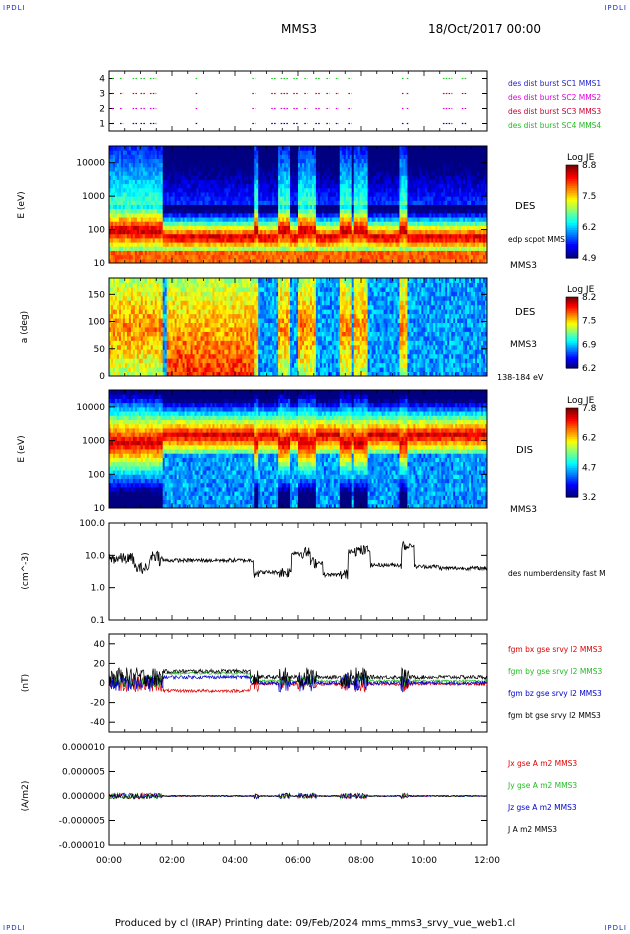  I want to click on des-energy-spectrogram, so click(298, 205).